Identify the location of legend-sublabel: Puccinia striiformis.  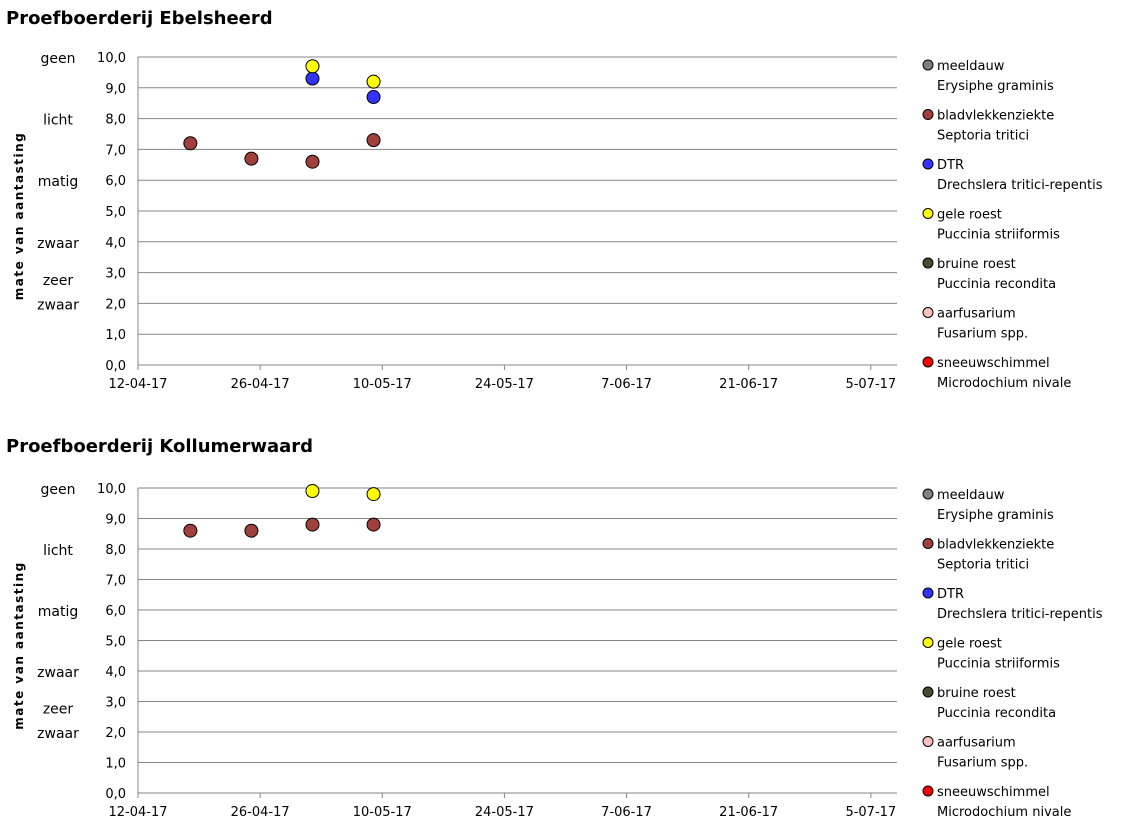
(998, 664).